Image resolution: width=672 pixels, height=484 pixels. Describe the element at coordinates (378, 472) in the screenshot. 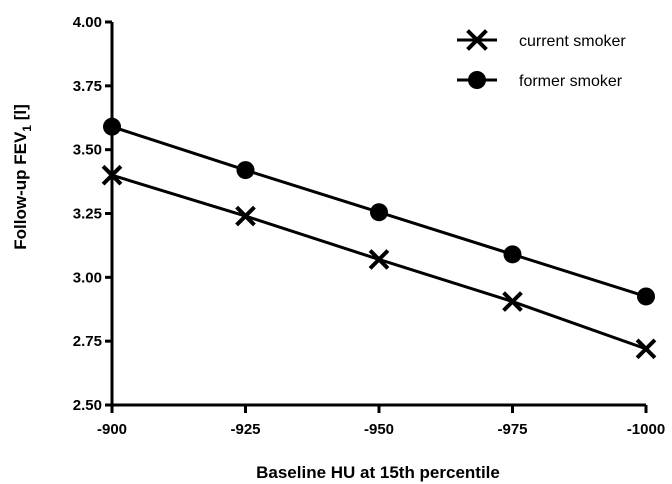

I see `x-axis-title: Baseline HU at 15th percentile` at that location.